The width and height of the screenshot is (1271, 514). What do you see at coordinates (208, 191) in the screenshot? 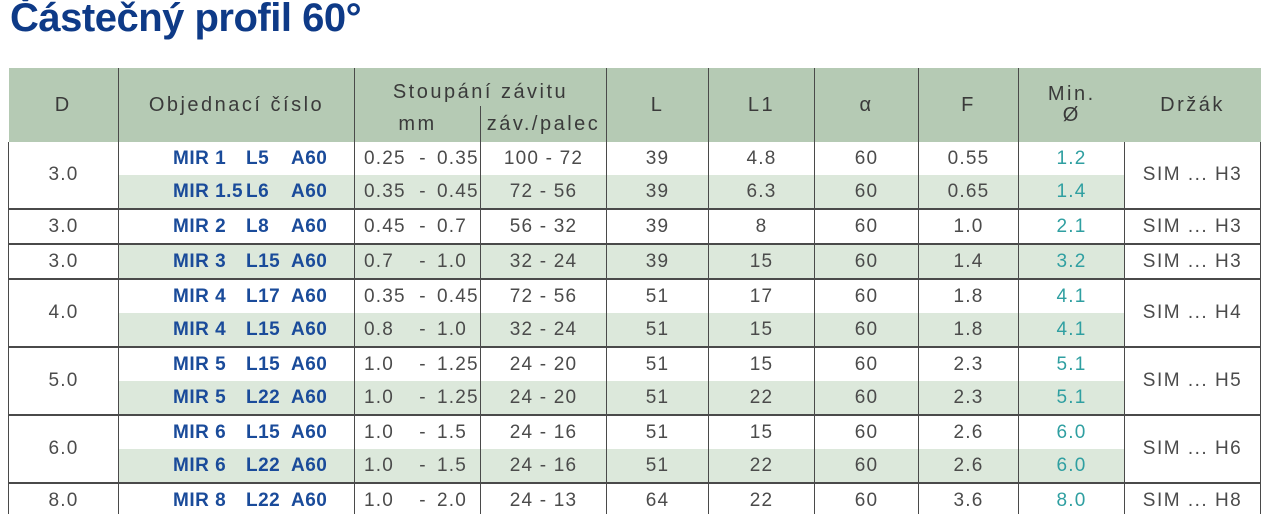
I see `order-series: MIR 1.5` at bounding box center [208, 191].